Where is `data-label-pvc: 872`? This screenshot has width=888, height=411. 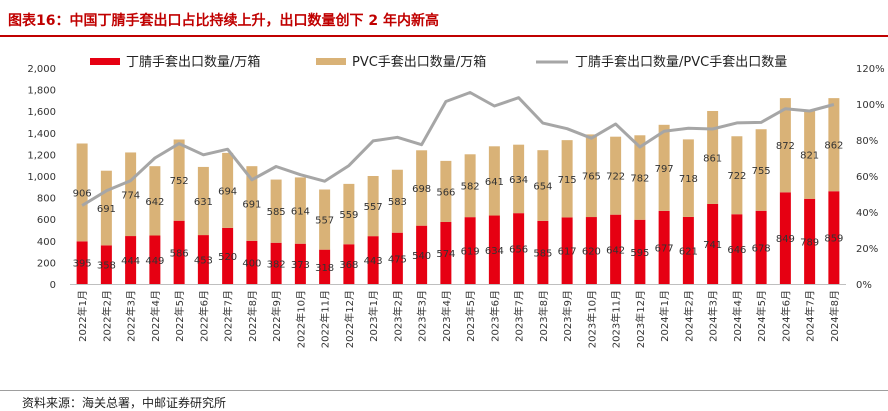 data-label-pvc: 872 is located at coordinates (785, 146).